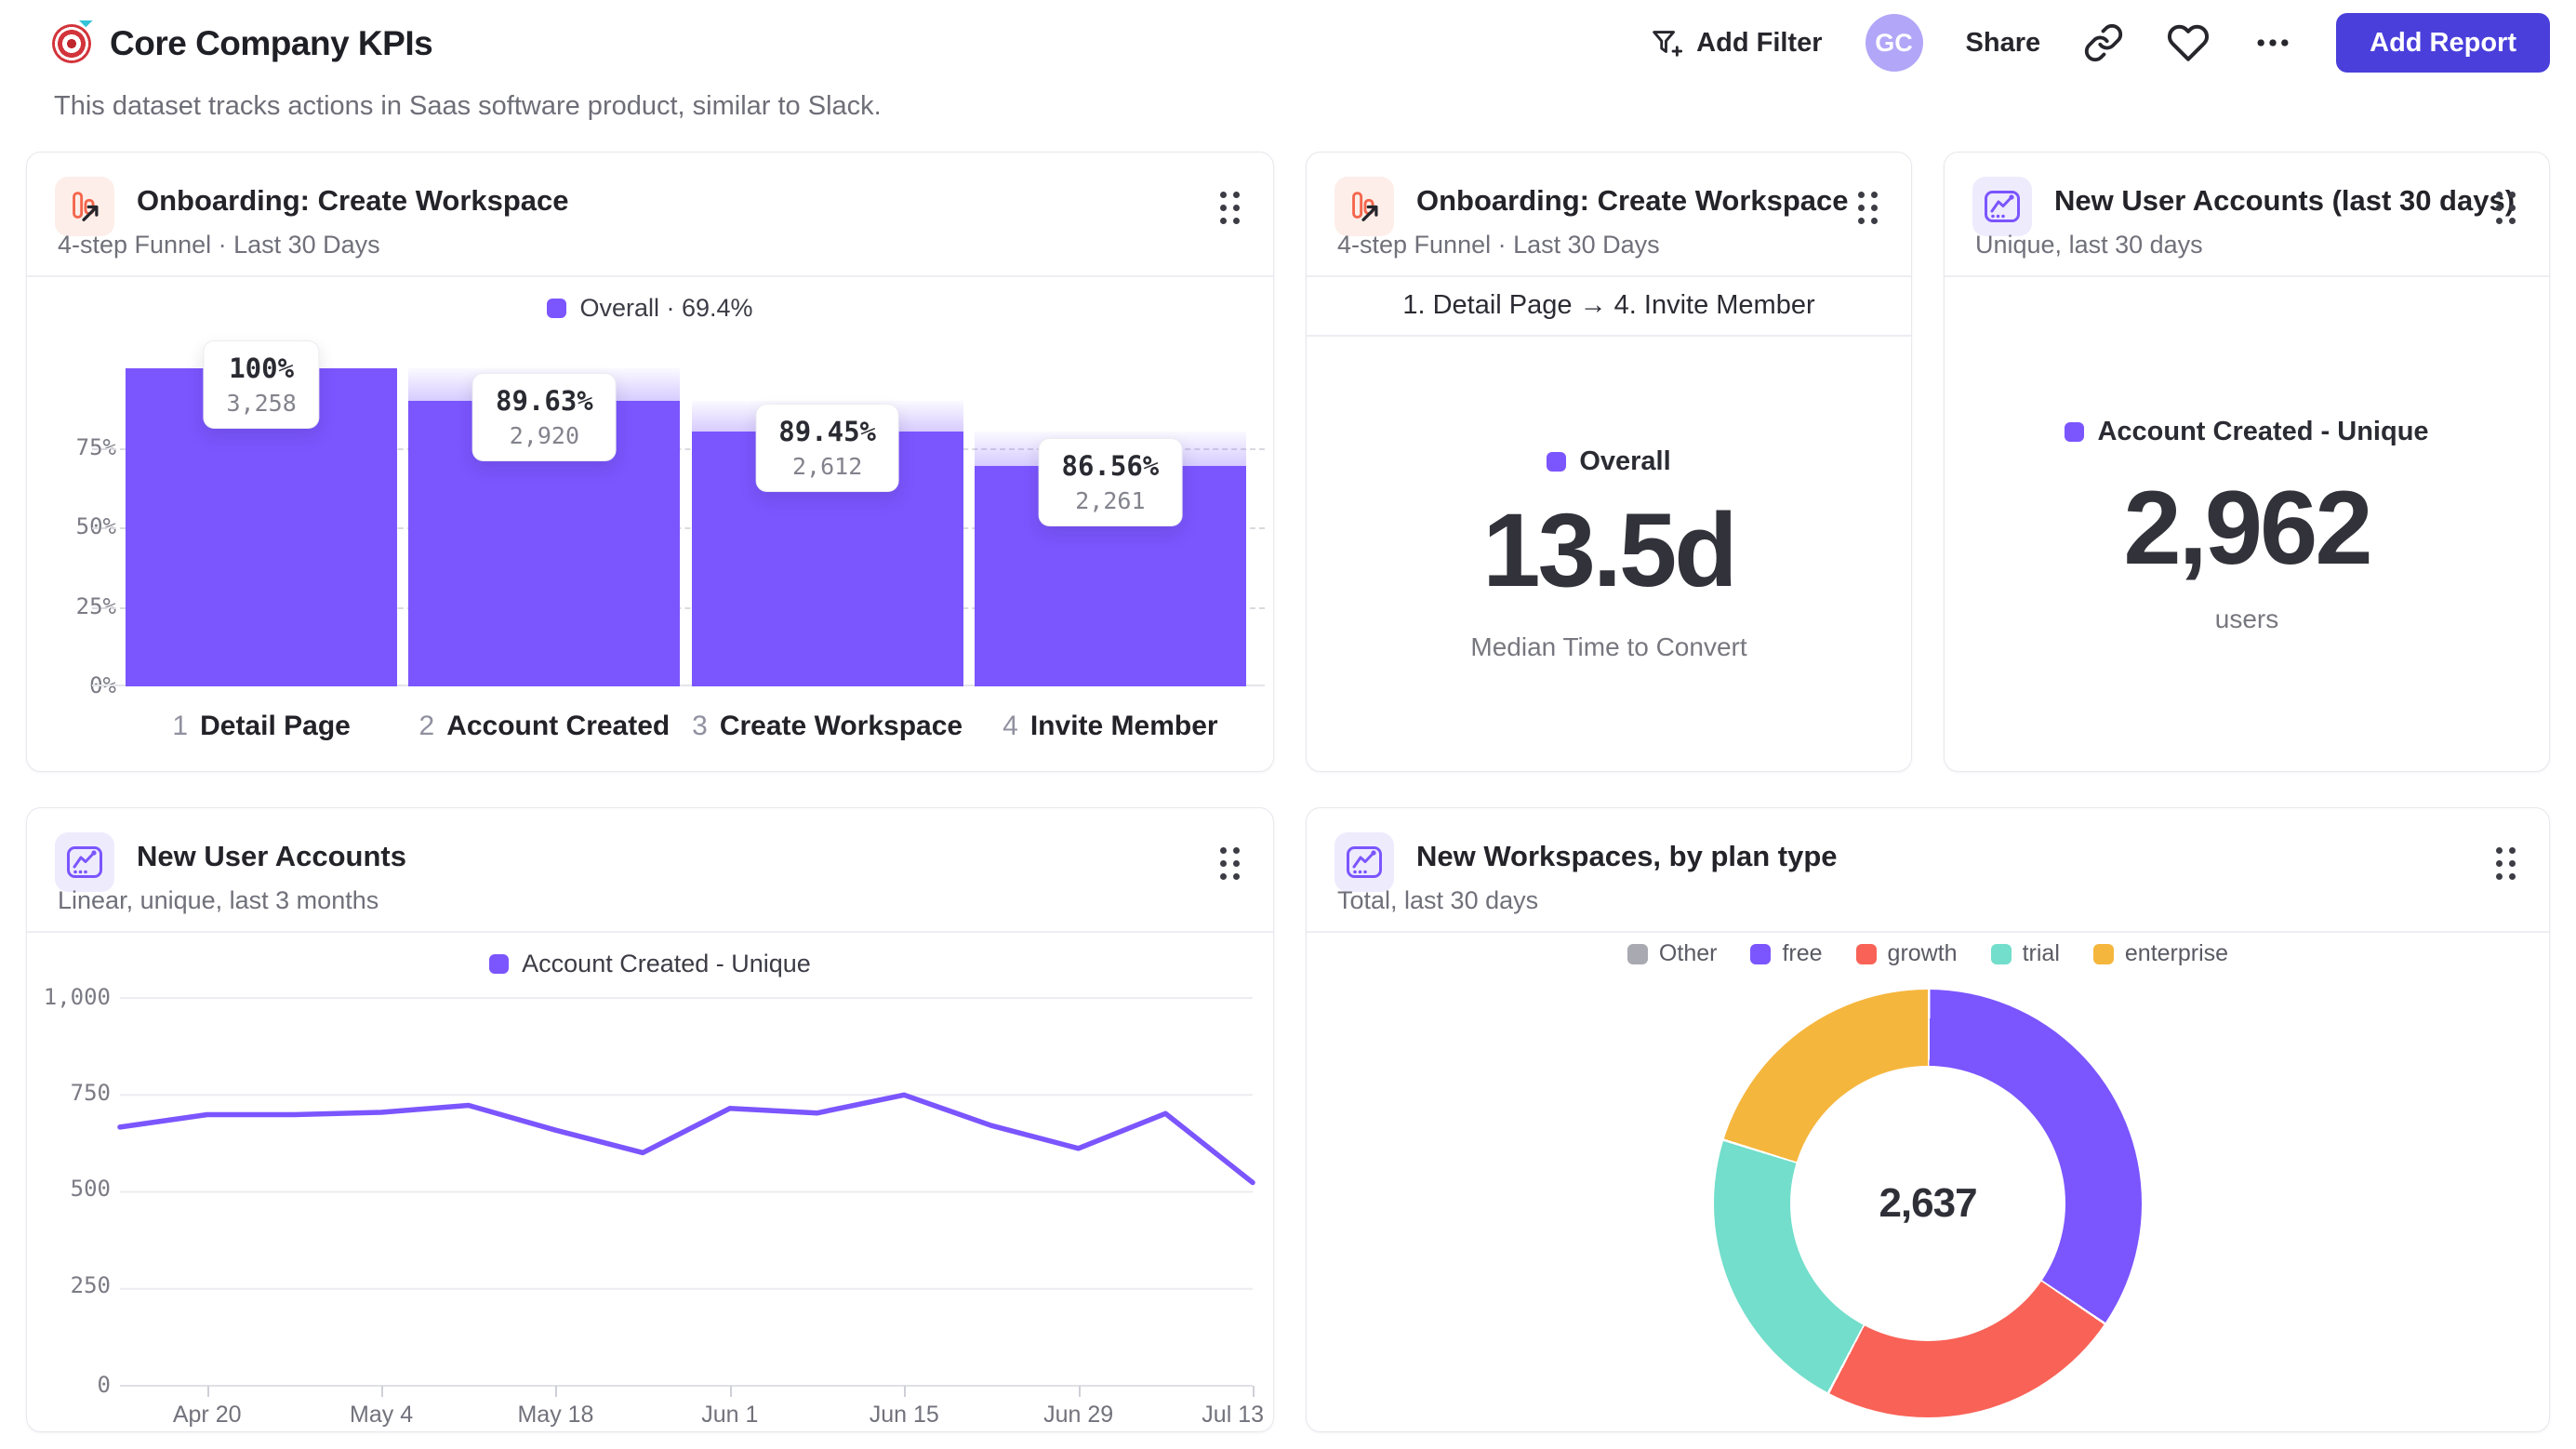 The width and height of the screenshot is (2576, 1449). I want to click on funnel-conversion-pct: 89.45%, so click(827, 431).